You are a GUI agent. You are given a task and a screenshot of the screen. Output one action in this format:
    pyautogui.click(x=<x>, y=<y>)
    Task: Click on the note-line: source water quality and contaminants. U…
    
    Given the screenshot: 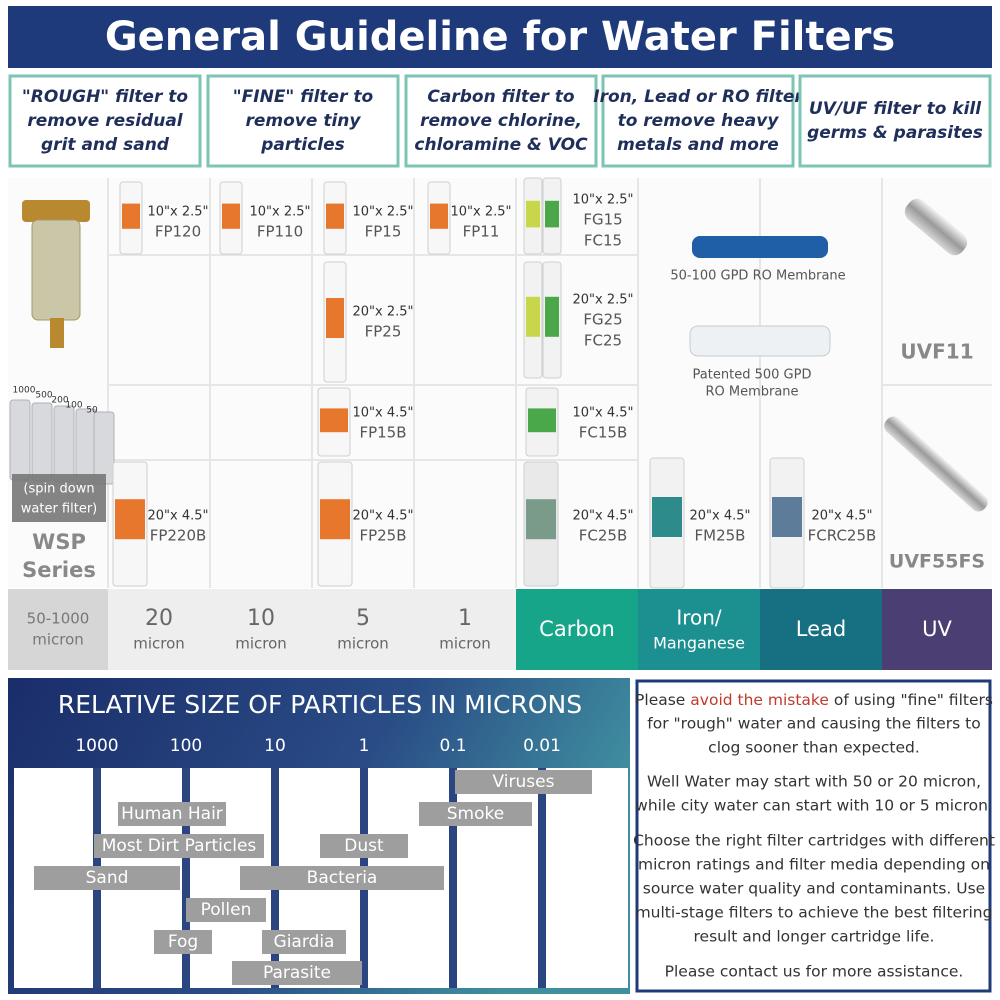 What is the action you would take?
    pyautogui.click(x=814, y=889)
    